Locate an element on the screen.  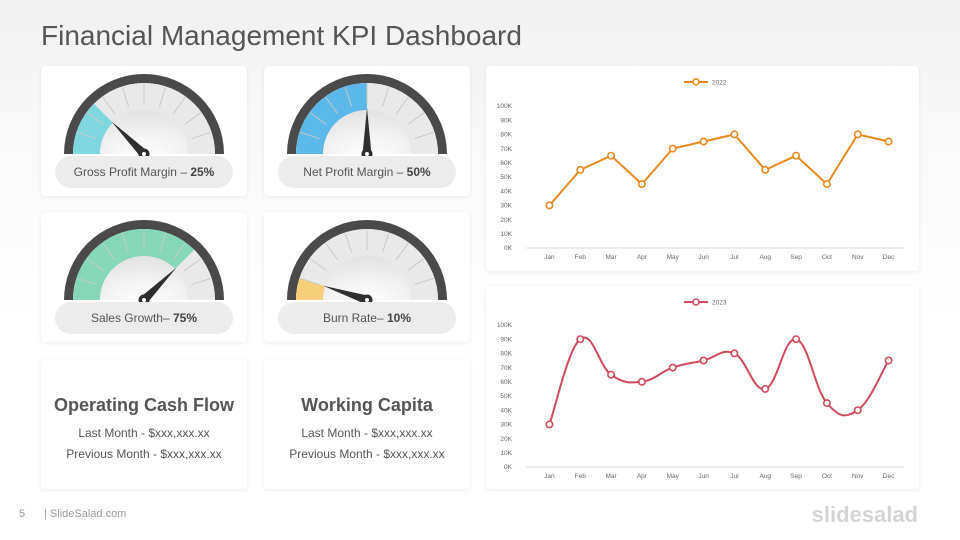
gauge-card-gross-profit: Gross Profit Margin – 25% is located at coordinates (144, 131).